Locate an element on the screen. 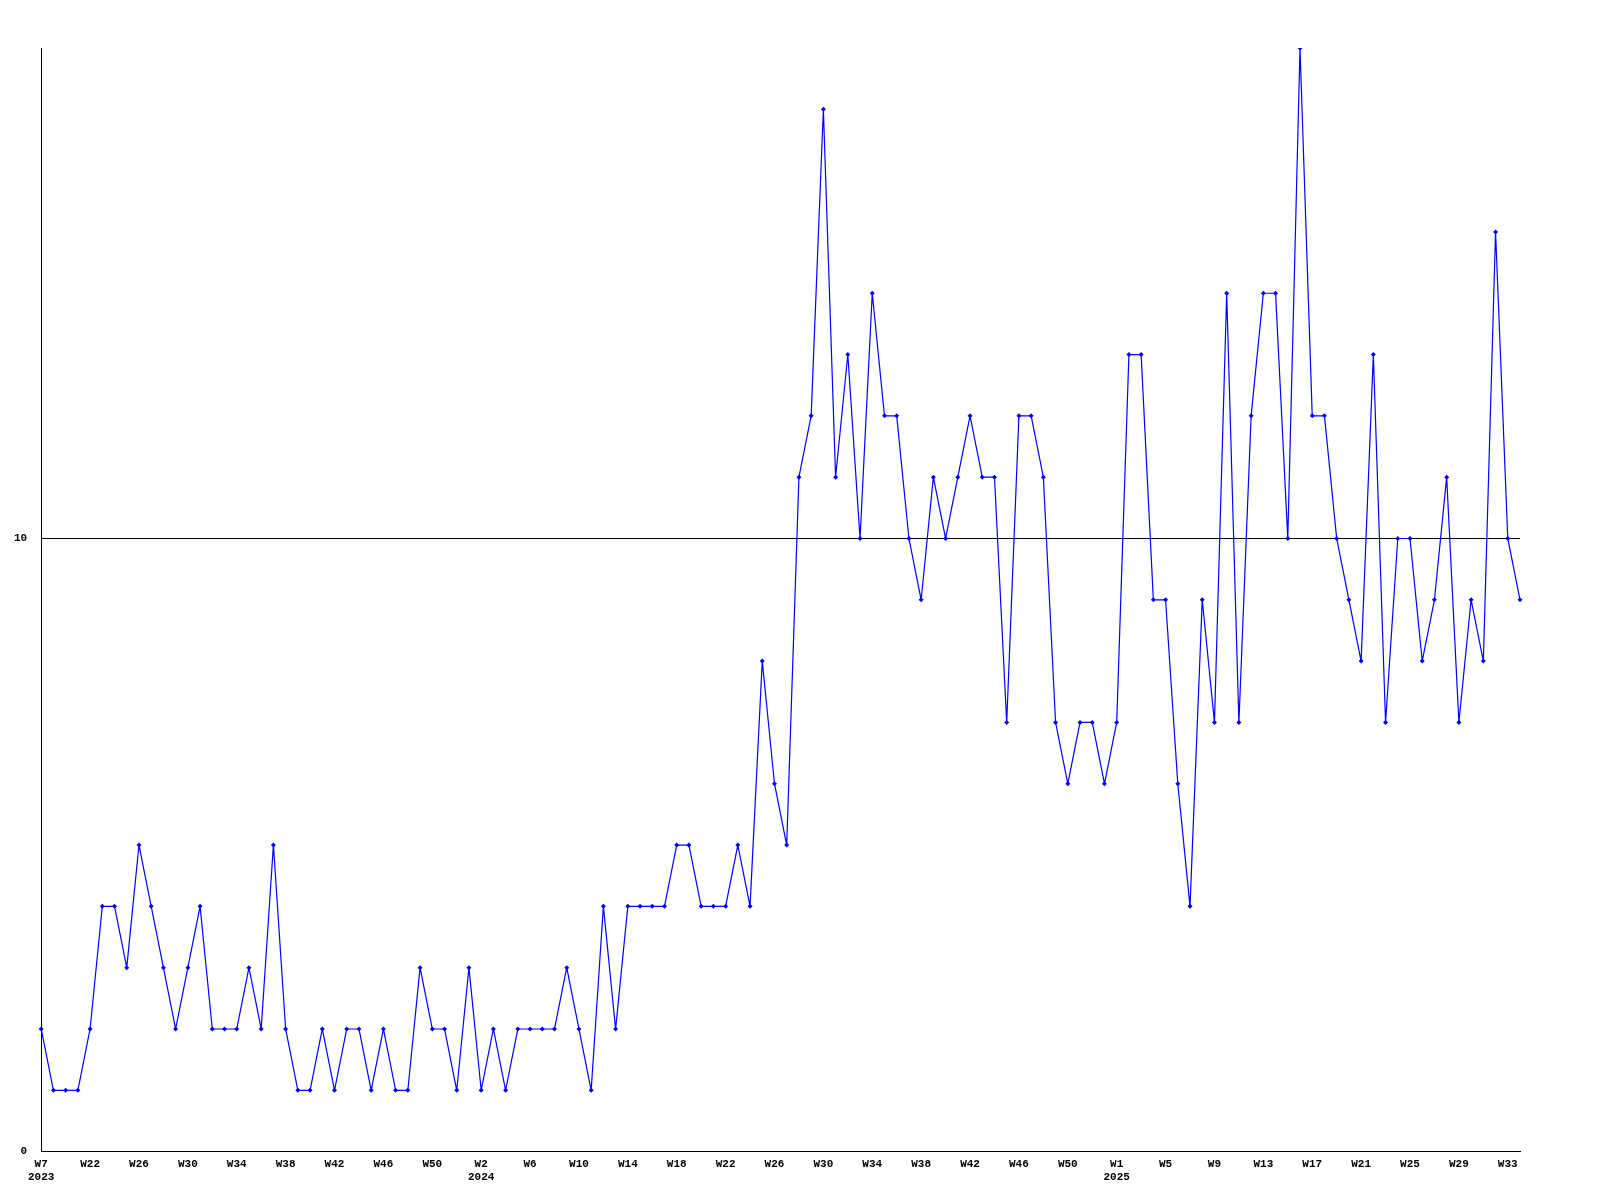 The height and width of the screenshot is (1200, 1600). x-tick-label: W17 is located at coordinates (1312, 1163).